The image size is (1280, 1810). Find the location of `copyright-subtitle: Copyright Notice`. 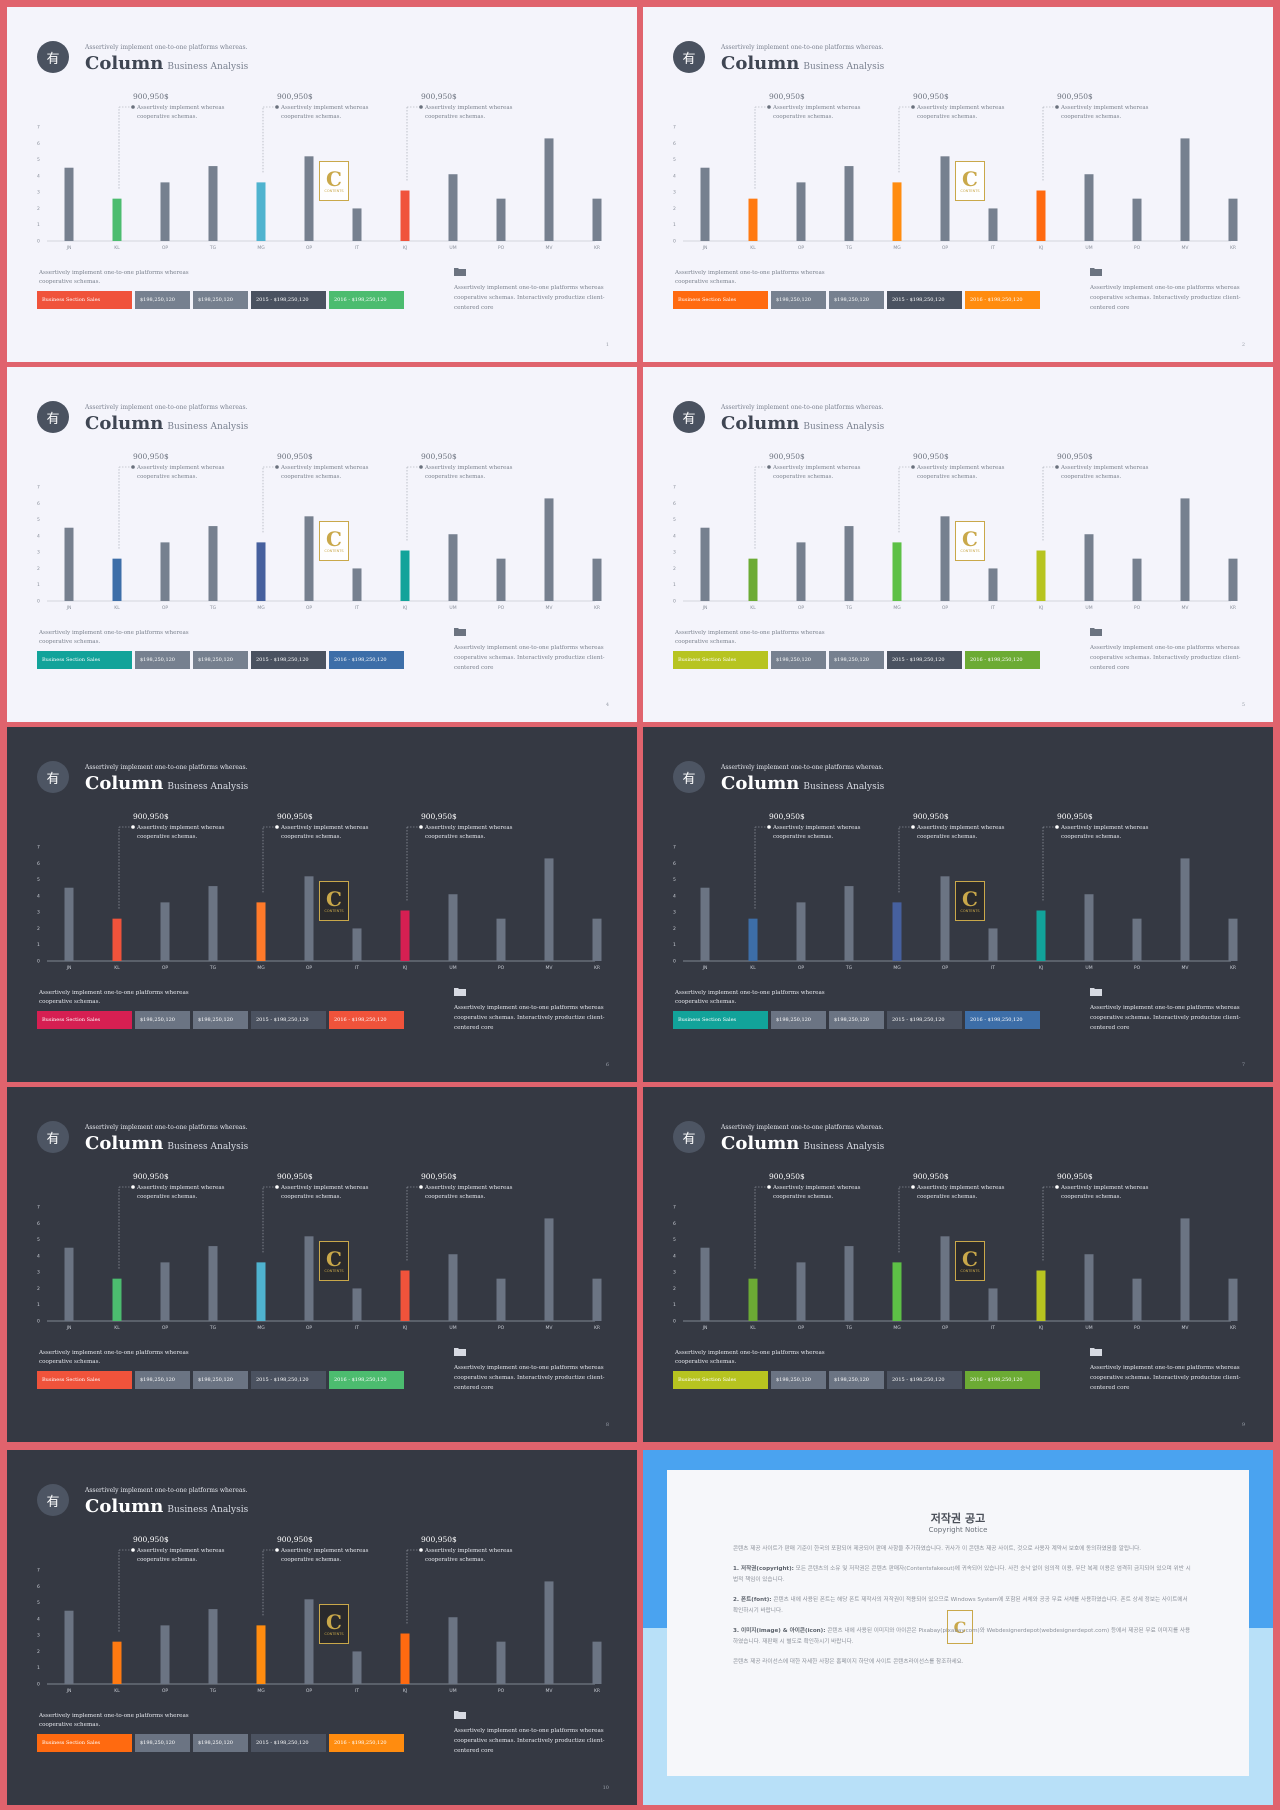

copyright-subtitle: Copyright Notice is located at coordinates (958, 1530).